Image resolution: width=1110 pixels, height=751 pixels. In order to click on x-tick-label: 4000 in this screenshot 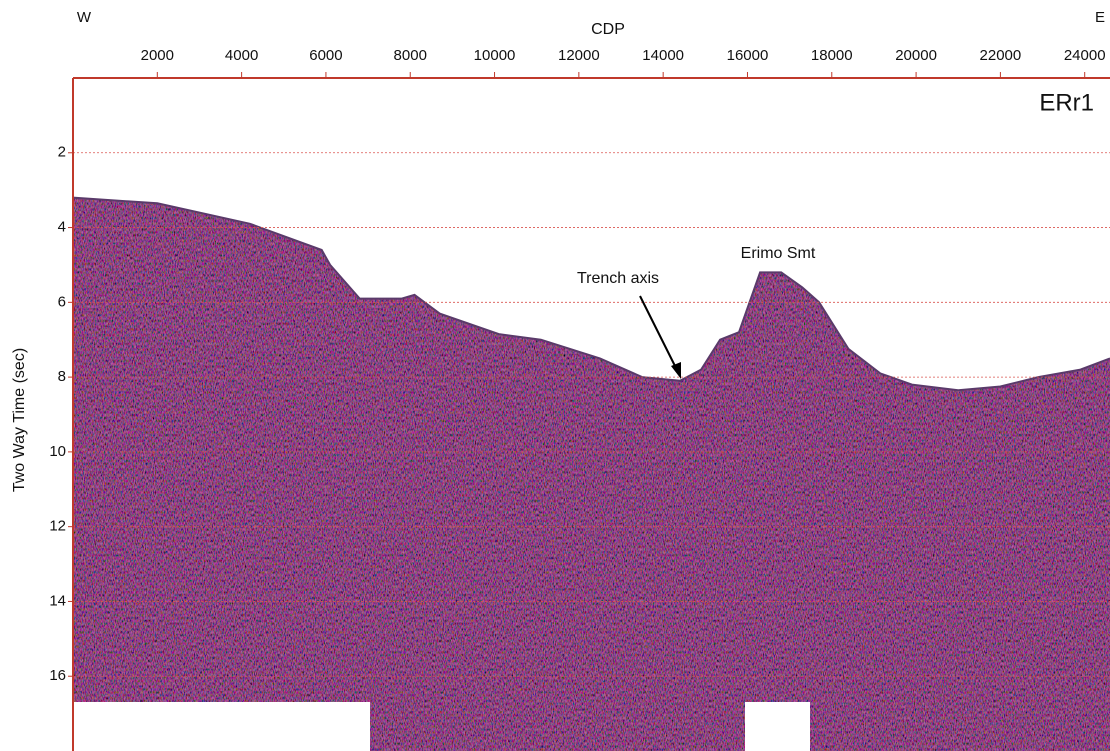, I will do `click(241, 55)`.